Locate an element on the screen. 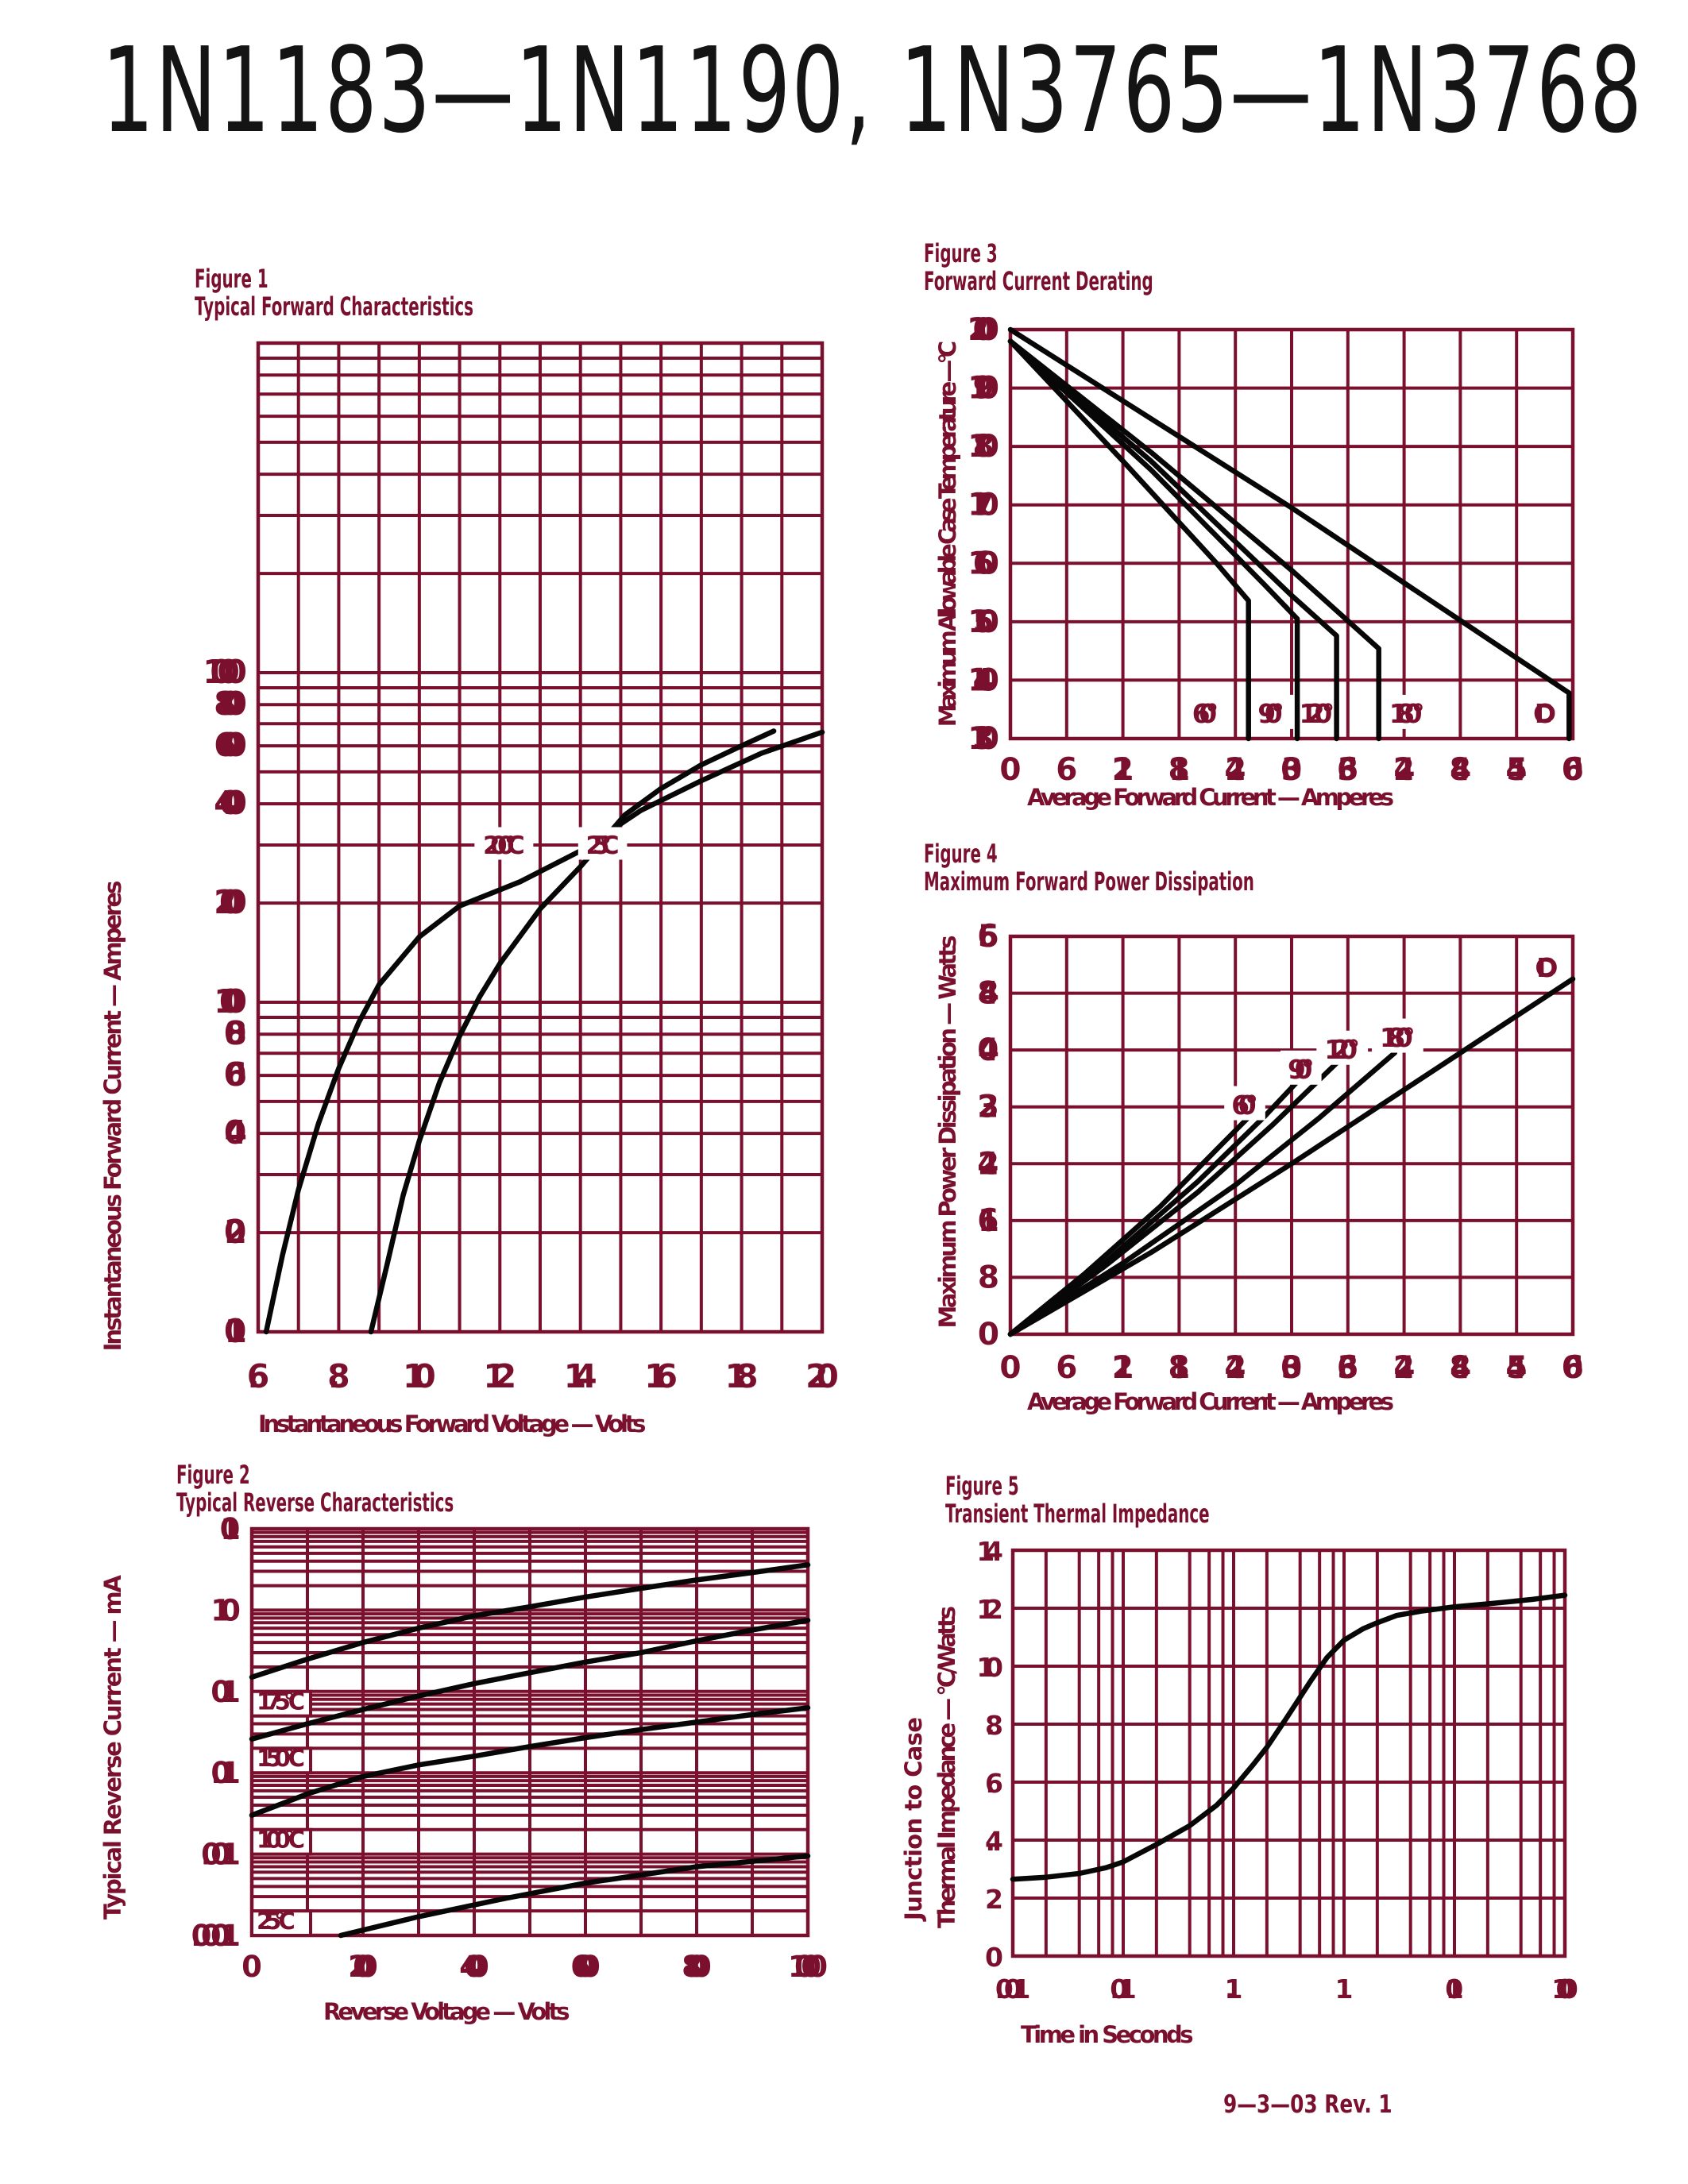 This screenshot has width=1688, height=2184. fig3-curve-180deg is located at coordinates (1194, 540).